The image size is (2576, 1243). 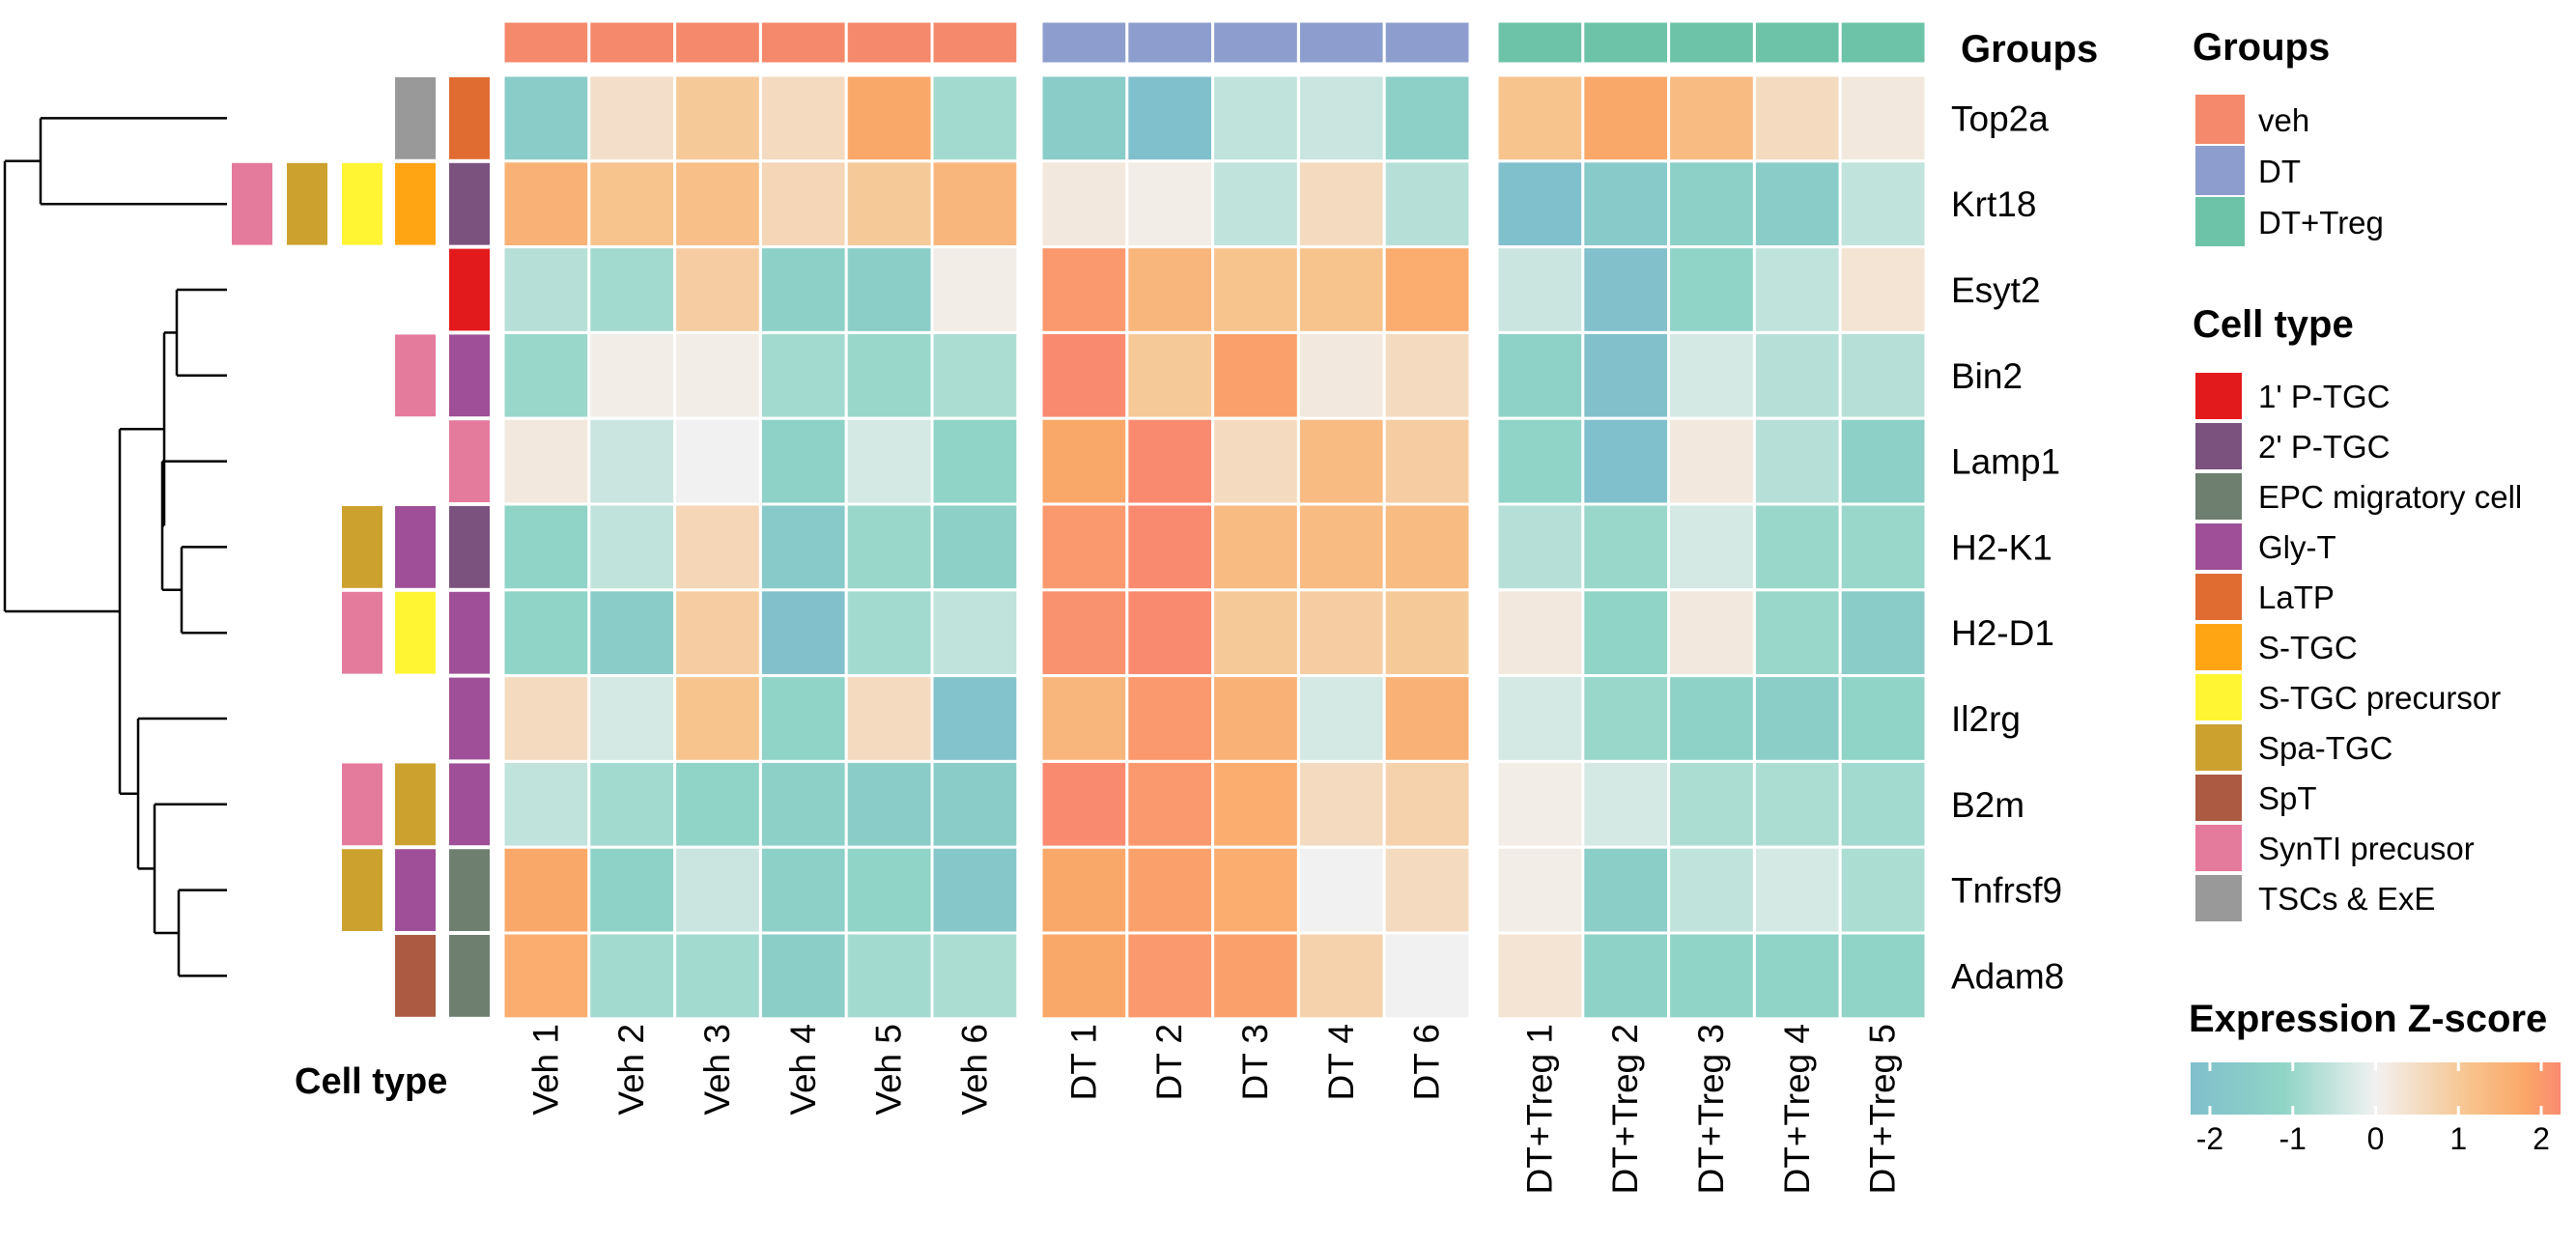 What do you see at coordinates (469, 633) in the screenshot?
I see `annotation-h2-d1-gly-t` at bounding box center [469, 633].